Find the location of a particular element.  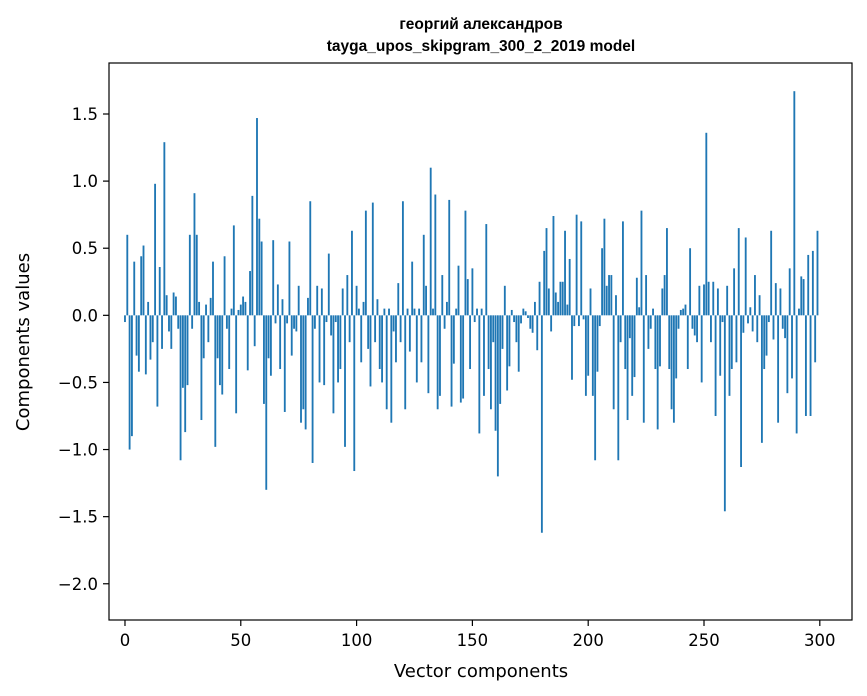

chart-subtitle: tayga_upos_skipgram_300_2_2019 model is located at coordinates (481, 46).